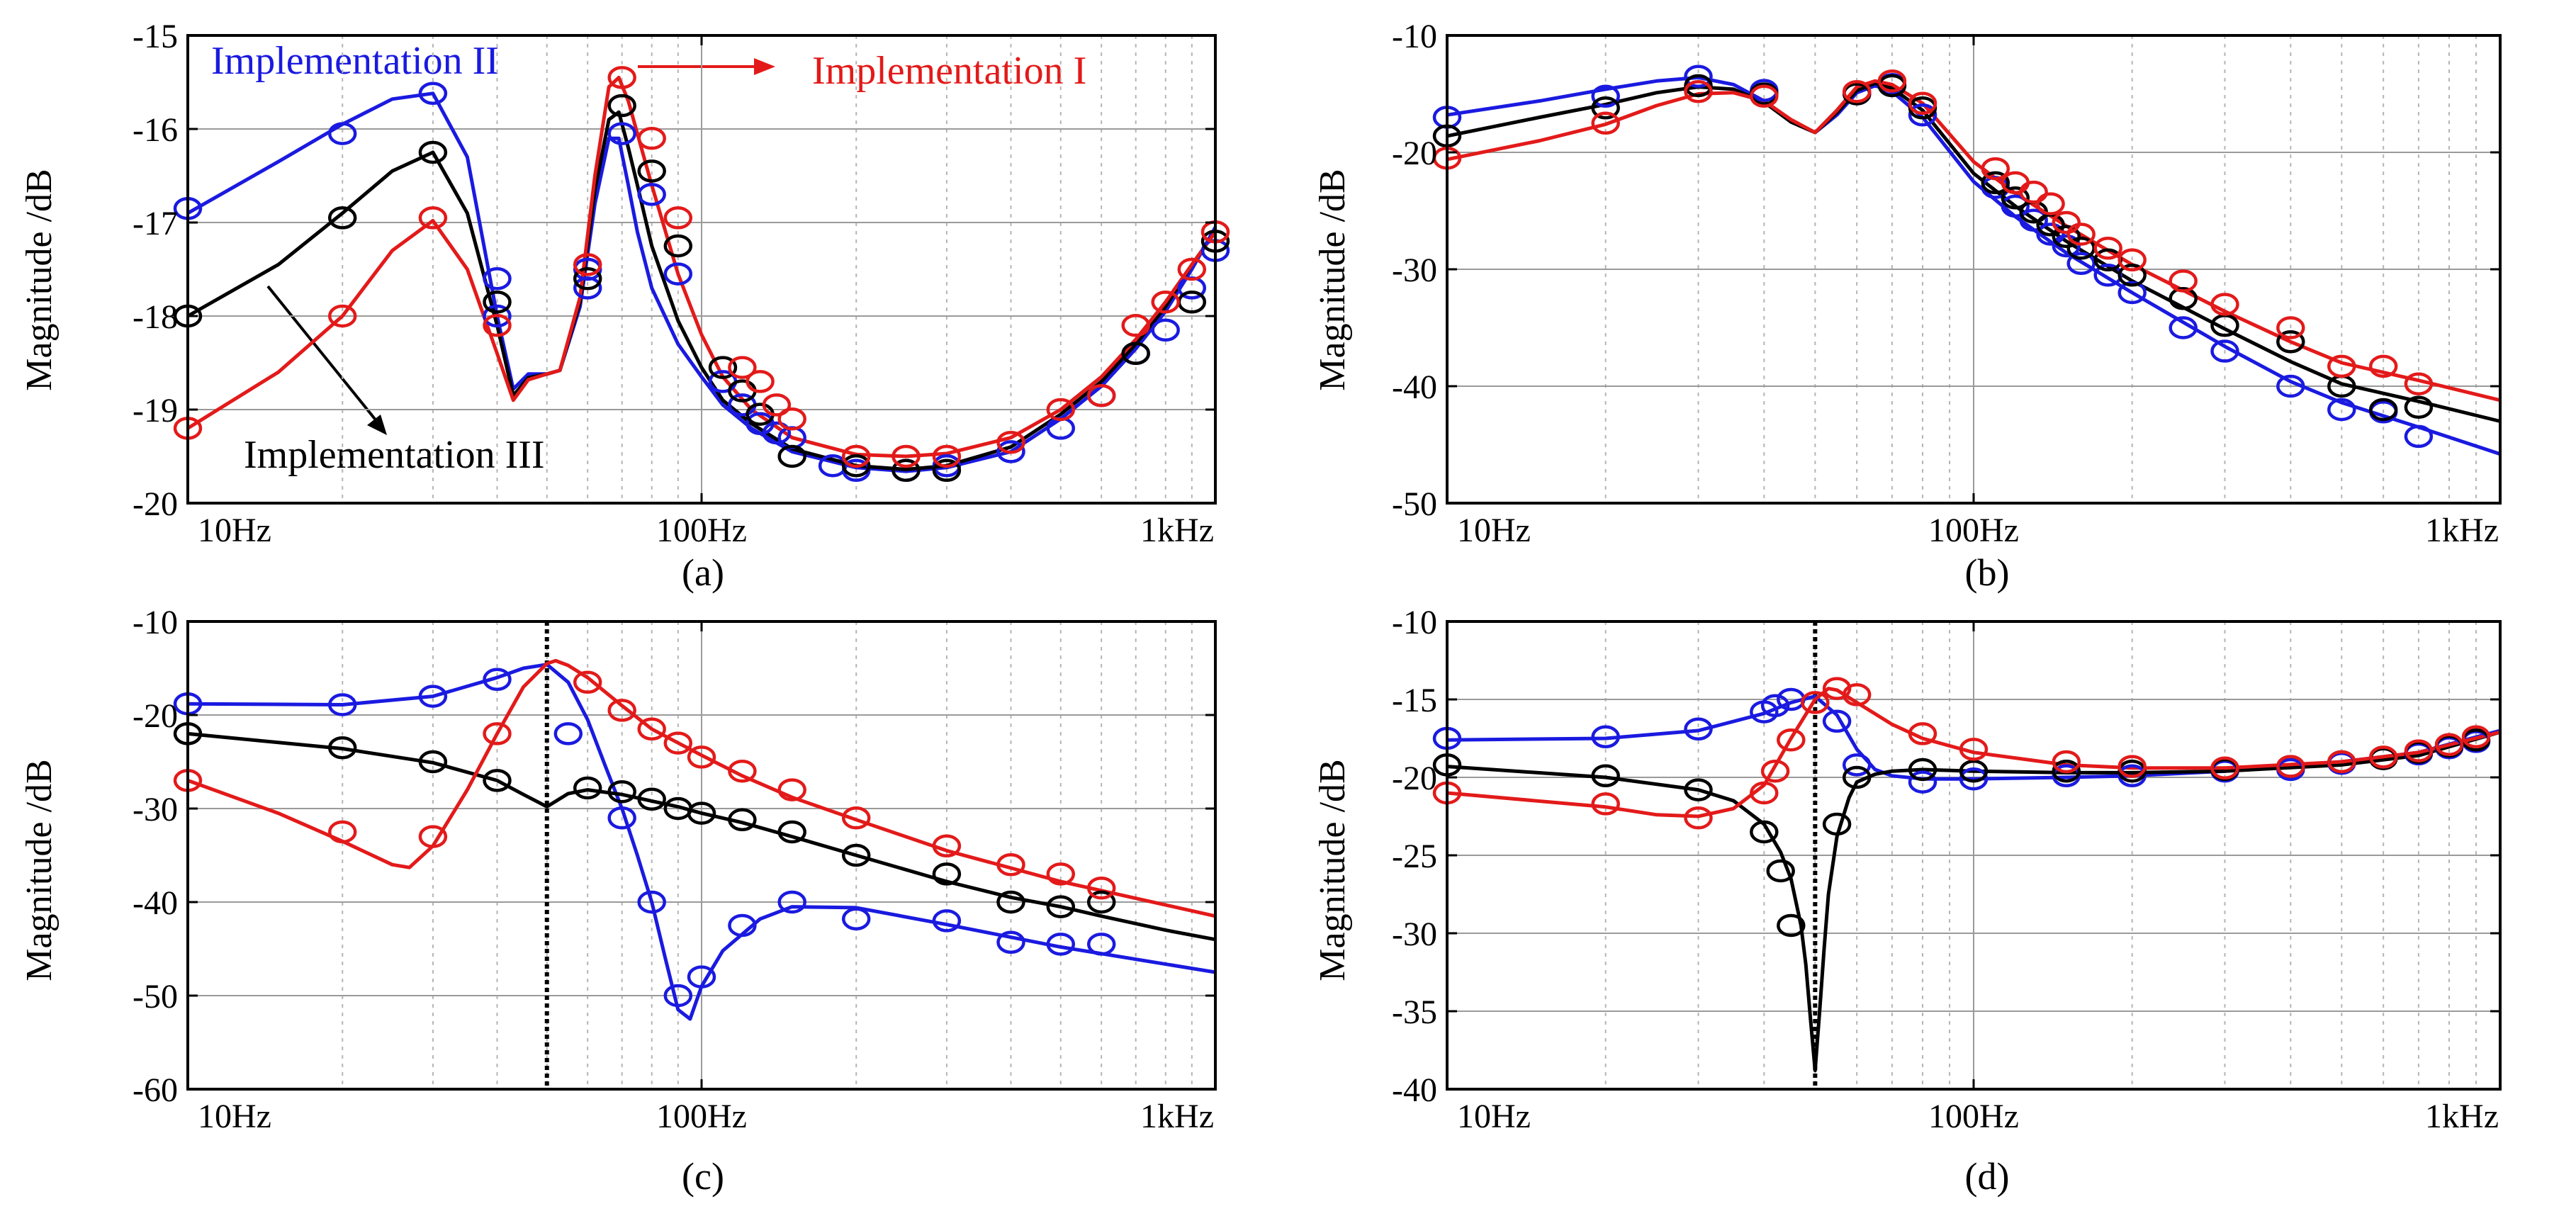  I want to click on annotation-arrow-implementation-iii, so click(322, 354).